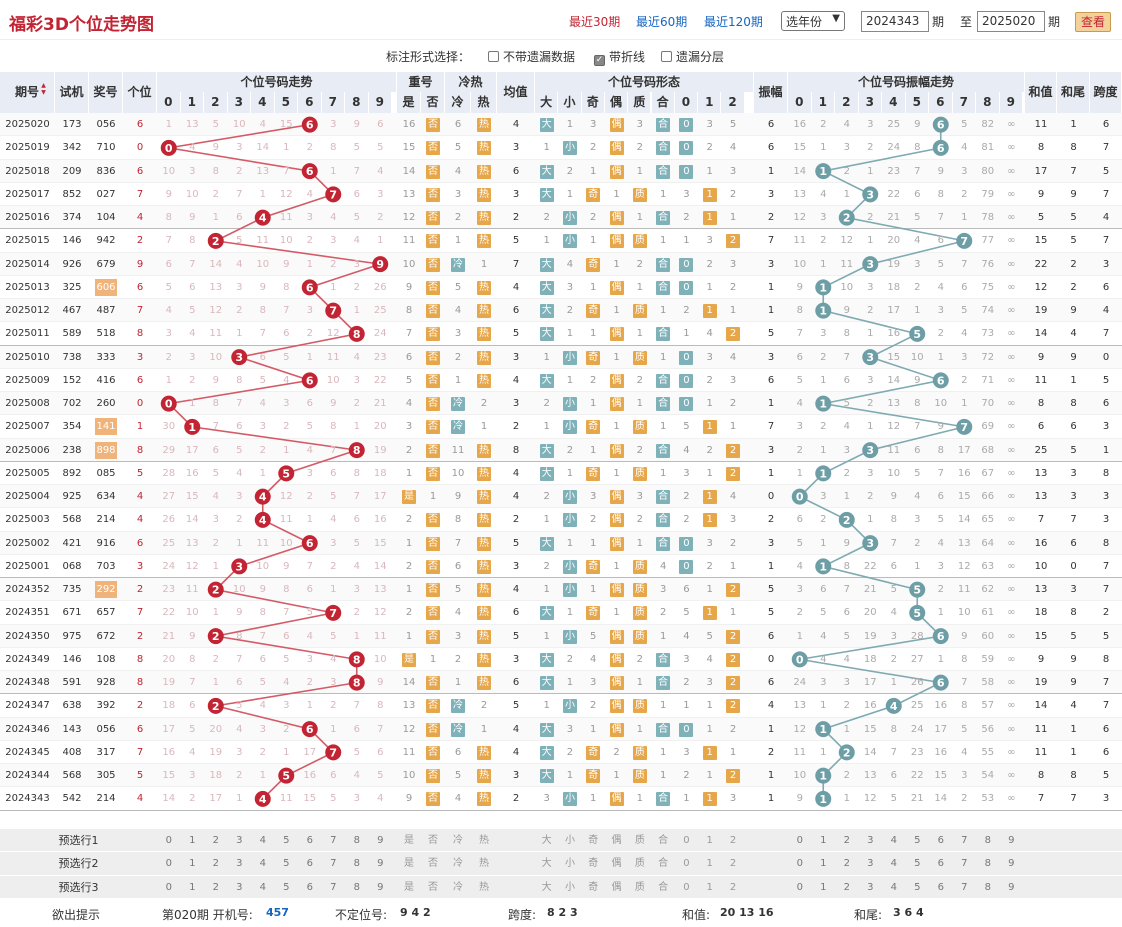 Image resolution: width=1122 pixels, height=927 pixels. Describe the element at coordinates (813, 21) in the screenshot. I see `year-select: 选年份 ▼` at that location.